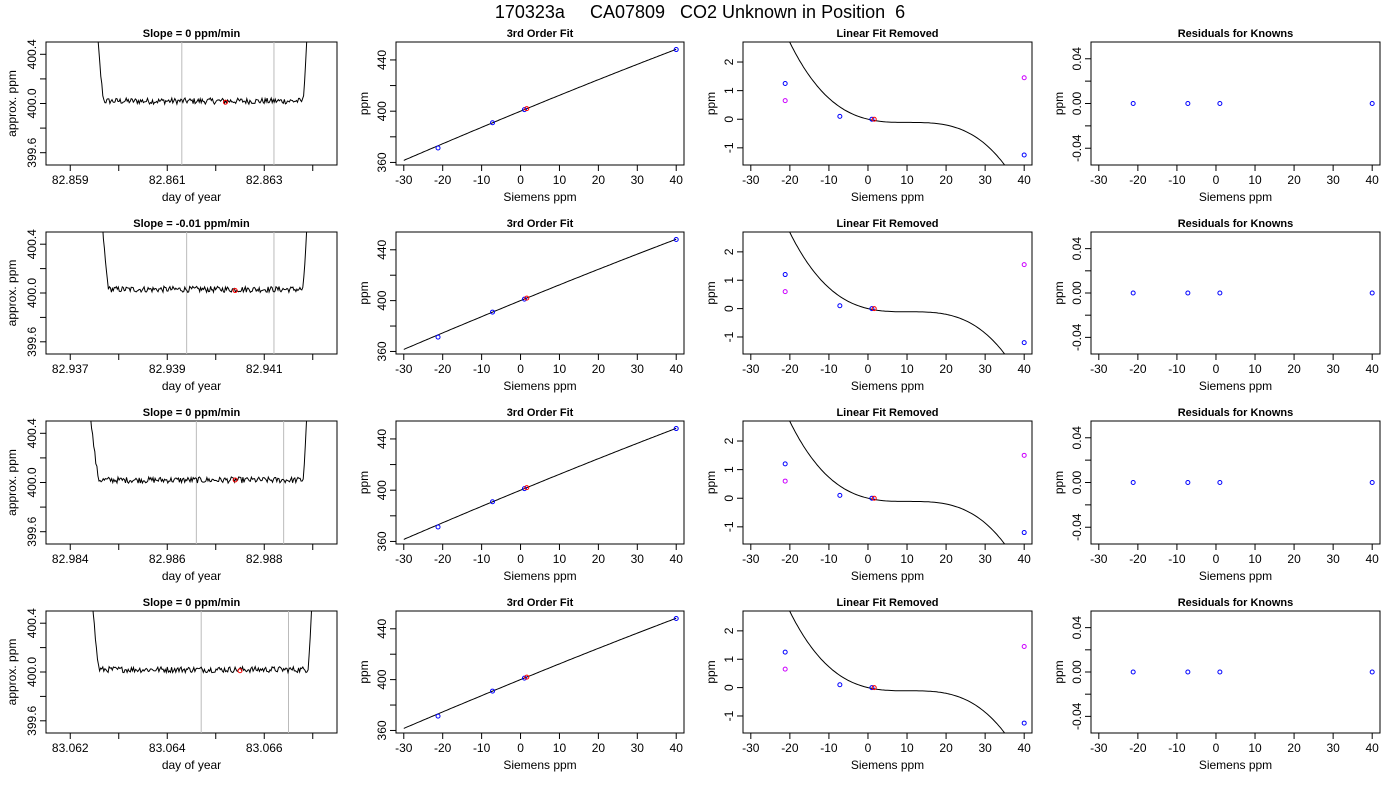 The width and height of the screenshot is (1400, 800). What do you see at coordinates (382, 679) in the screenshot?
I see `y-tick-label: 400` at bounding box center [382, 679].